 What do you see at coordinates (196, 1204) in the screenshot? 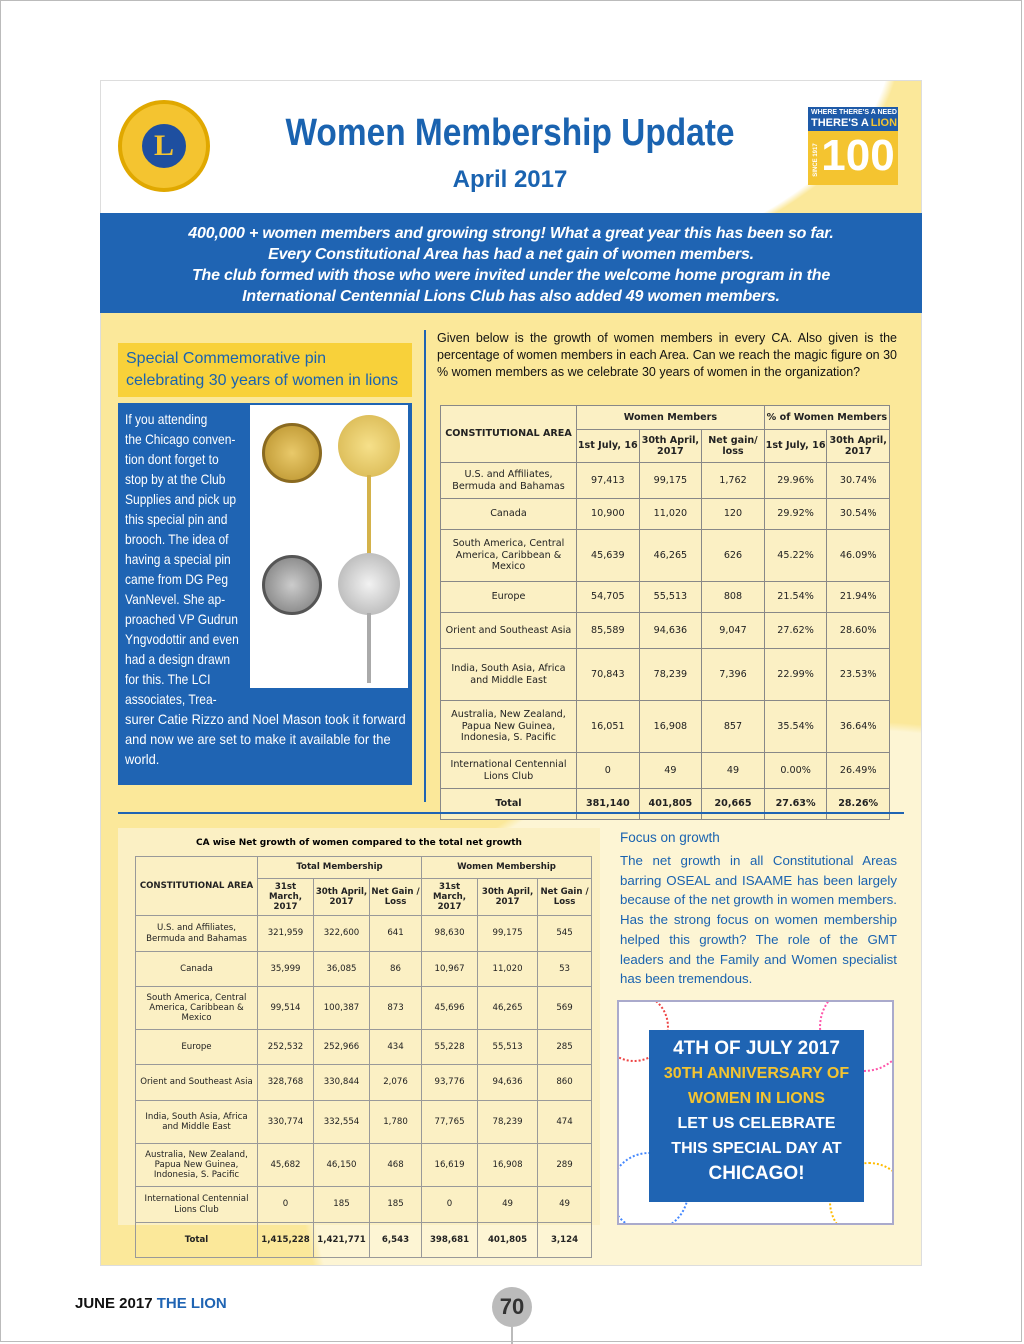
I see `area-cell: International Centennial Lions Club` at bounding box center [196, 1204].